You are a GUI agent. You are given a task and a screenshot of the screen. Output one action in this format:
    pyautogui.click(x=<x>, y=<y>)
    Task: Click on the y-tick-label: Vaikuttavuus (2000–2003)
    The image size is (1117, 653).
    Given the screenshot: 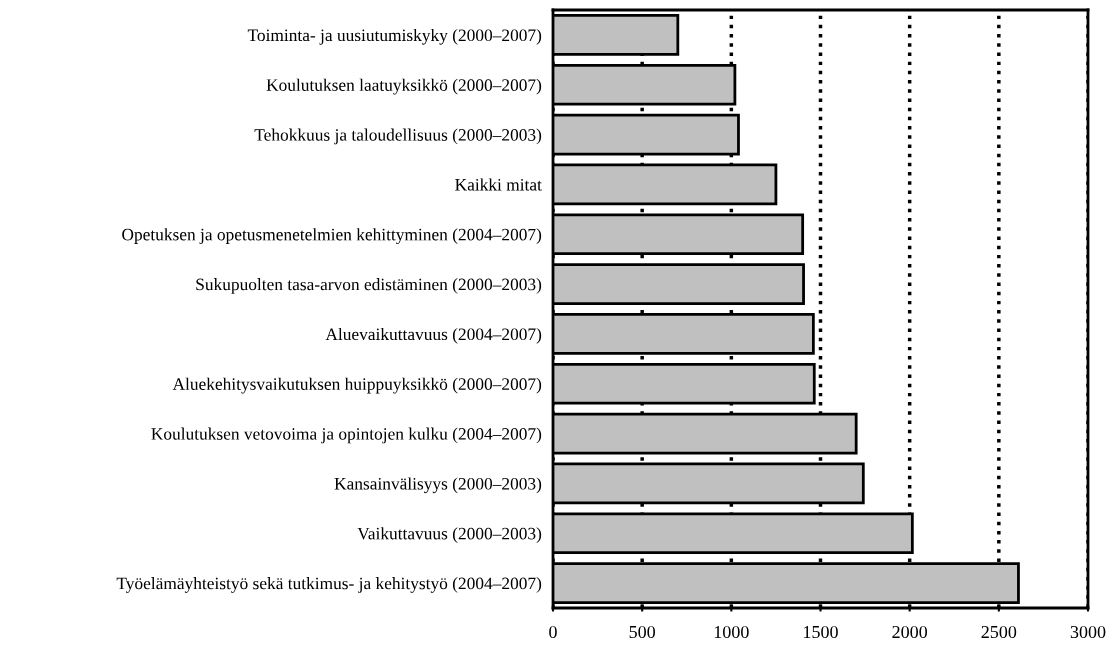 What is the action you would take?
    pyautogui.click(x=449, y=535)
    